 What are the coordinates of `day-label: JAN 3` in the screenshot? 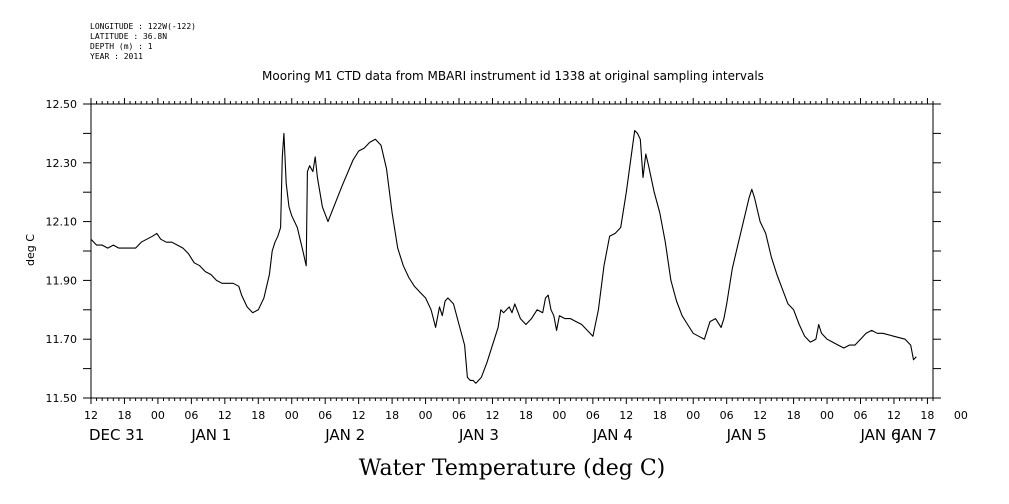 It's located at (478, 435).